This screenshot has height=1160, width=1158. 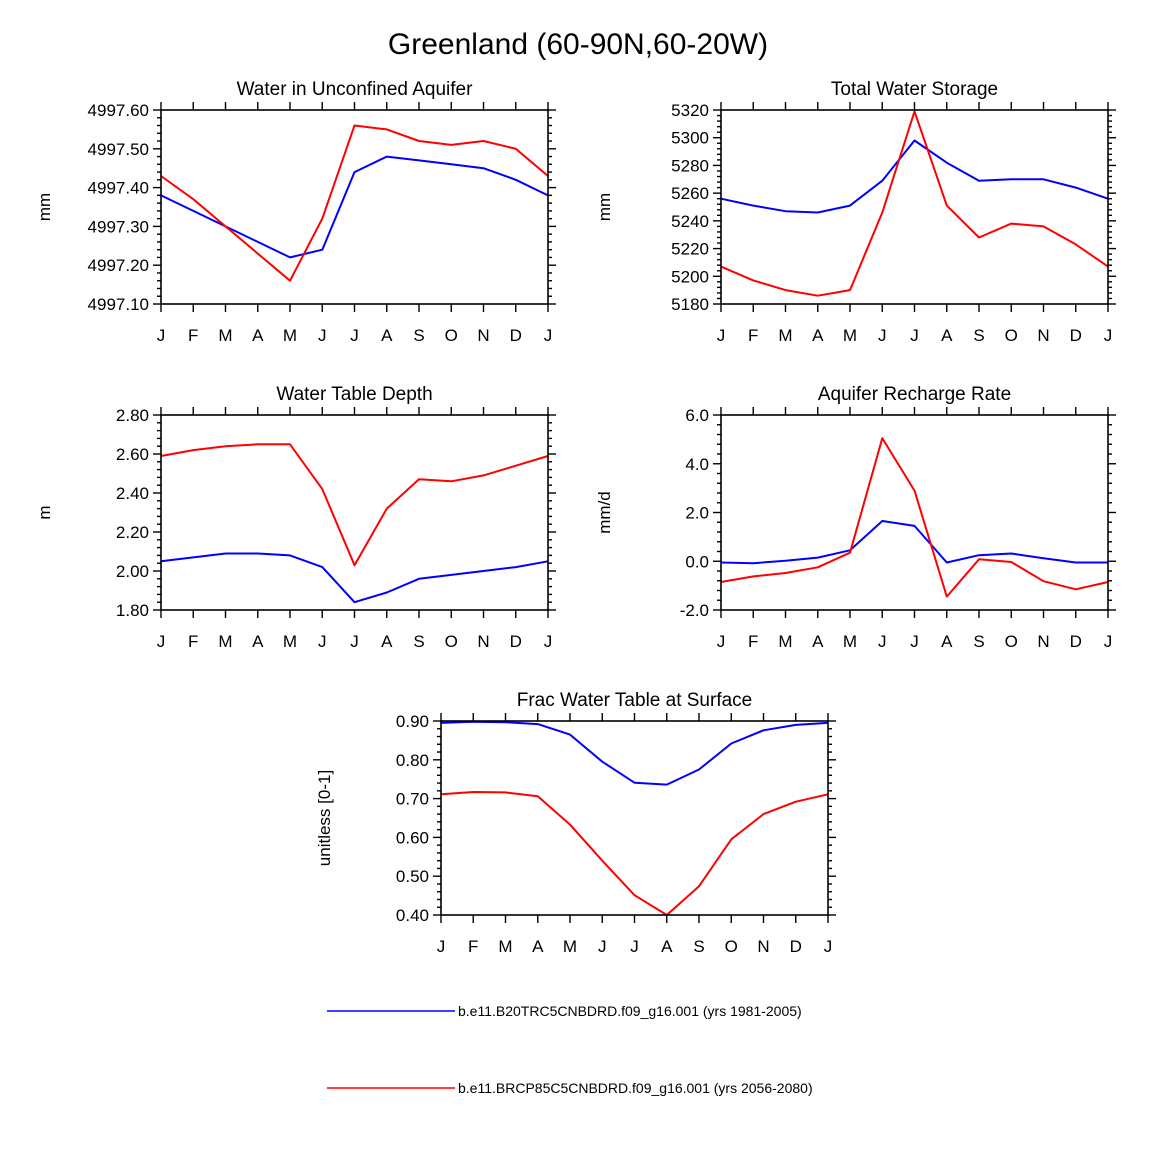 I want to click on y-tick-label: 0.90, so click(x=412, y=721).